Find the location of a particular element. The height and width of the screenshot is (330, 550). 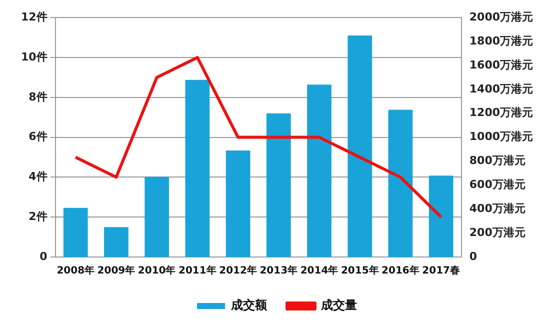

y2-tick-label: 800万港元 is located at coordinates (497, 161).